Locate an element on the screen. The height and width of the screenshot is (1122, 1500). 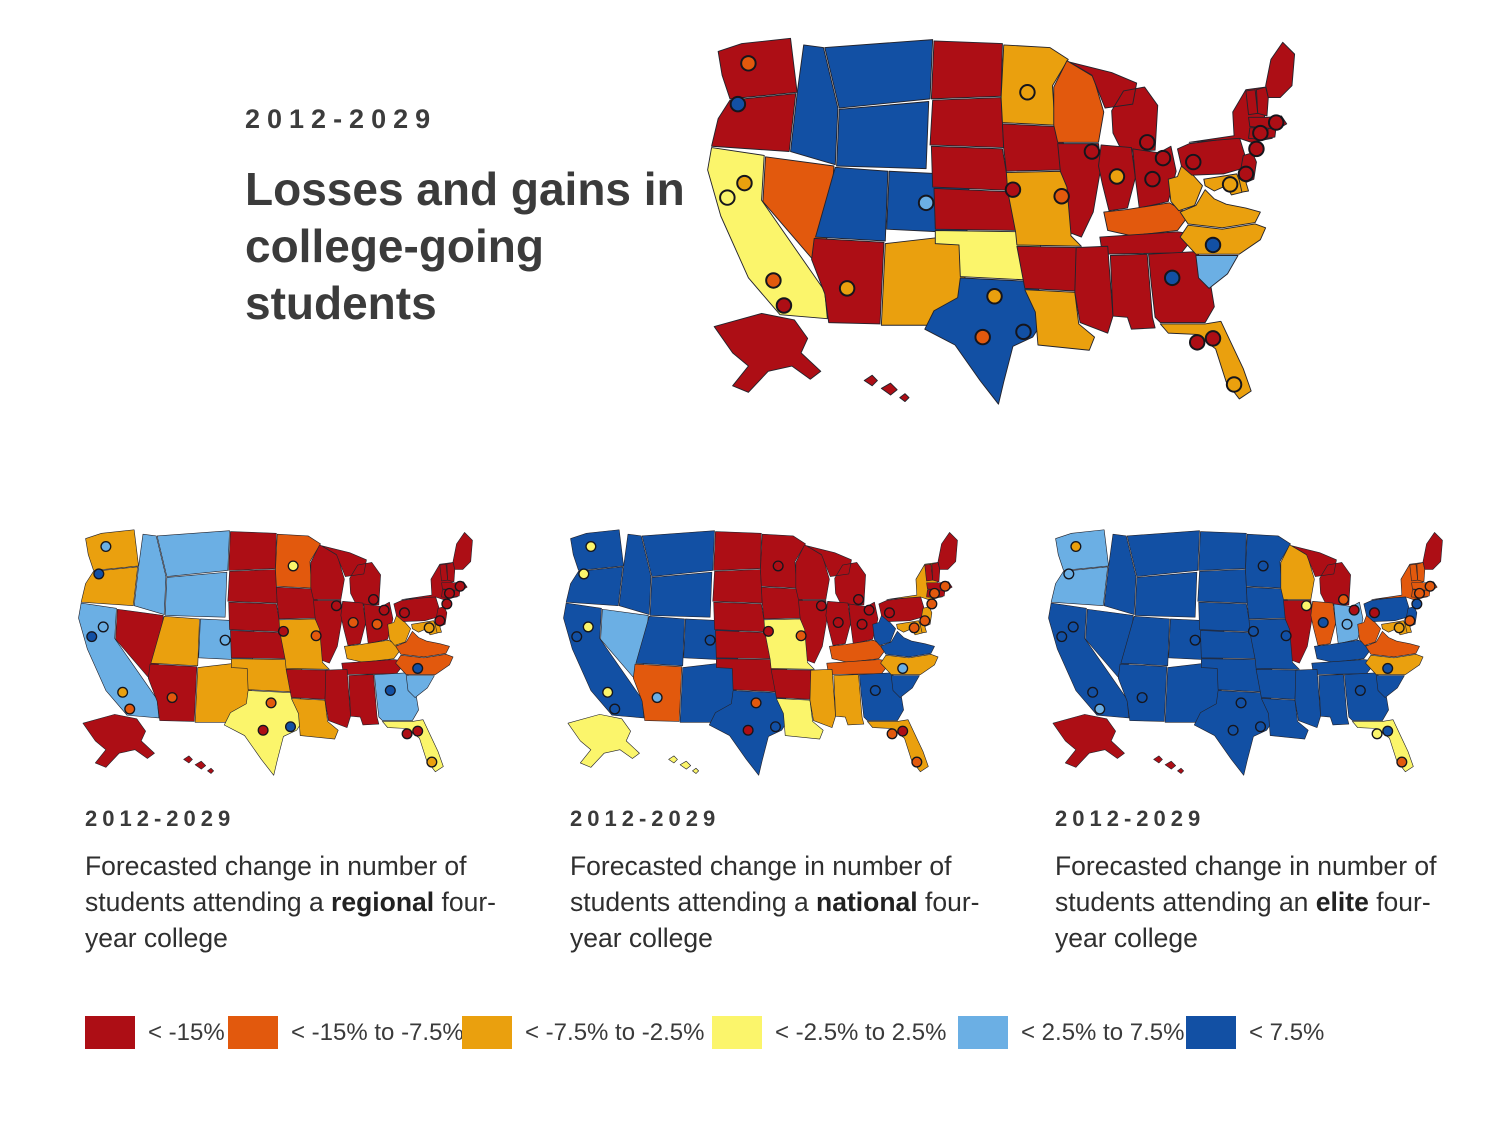
metro-dot-seattle is located at coordinates (1076, 547).